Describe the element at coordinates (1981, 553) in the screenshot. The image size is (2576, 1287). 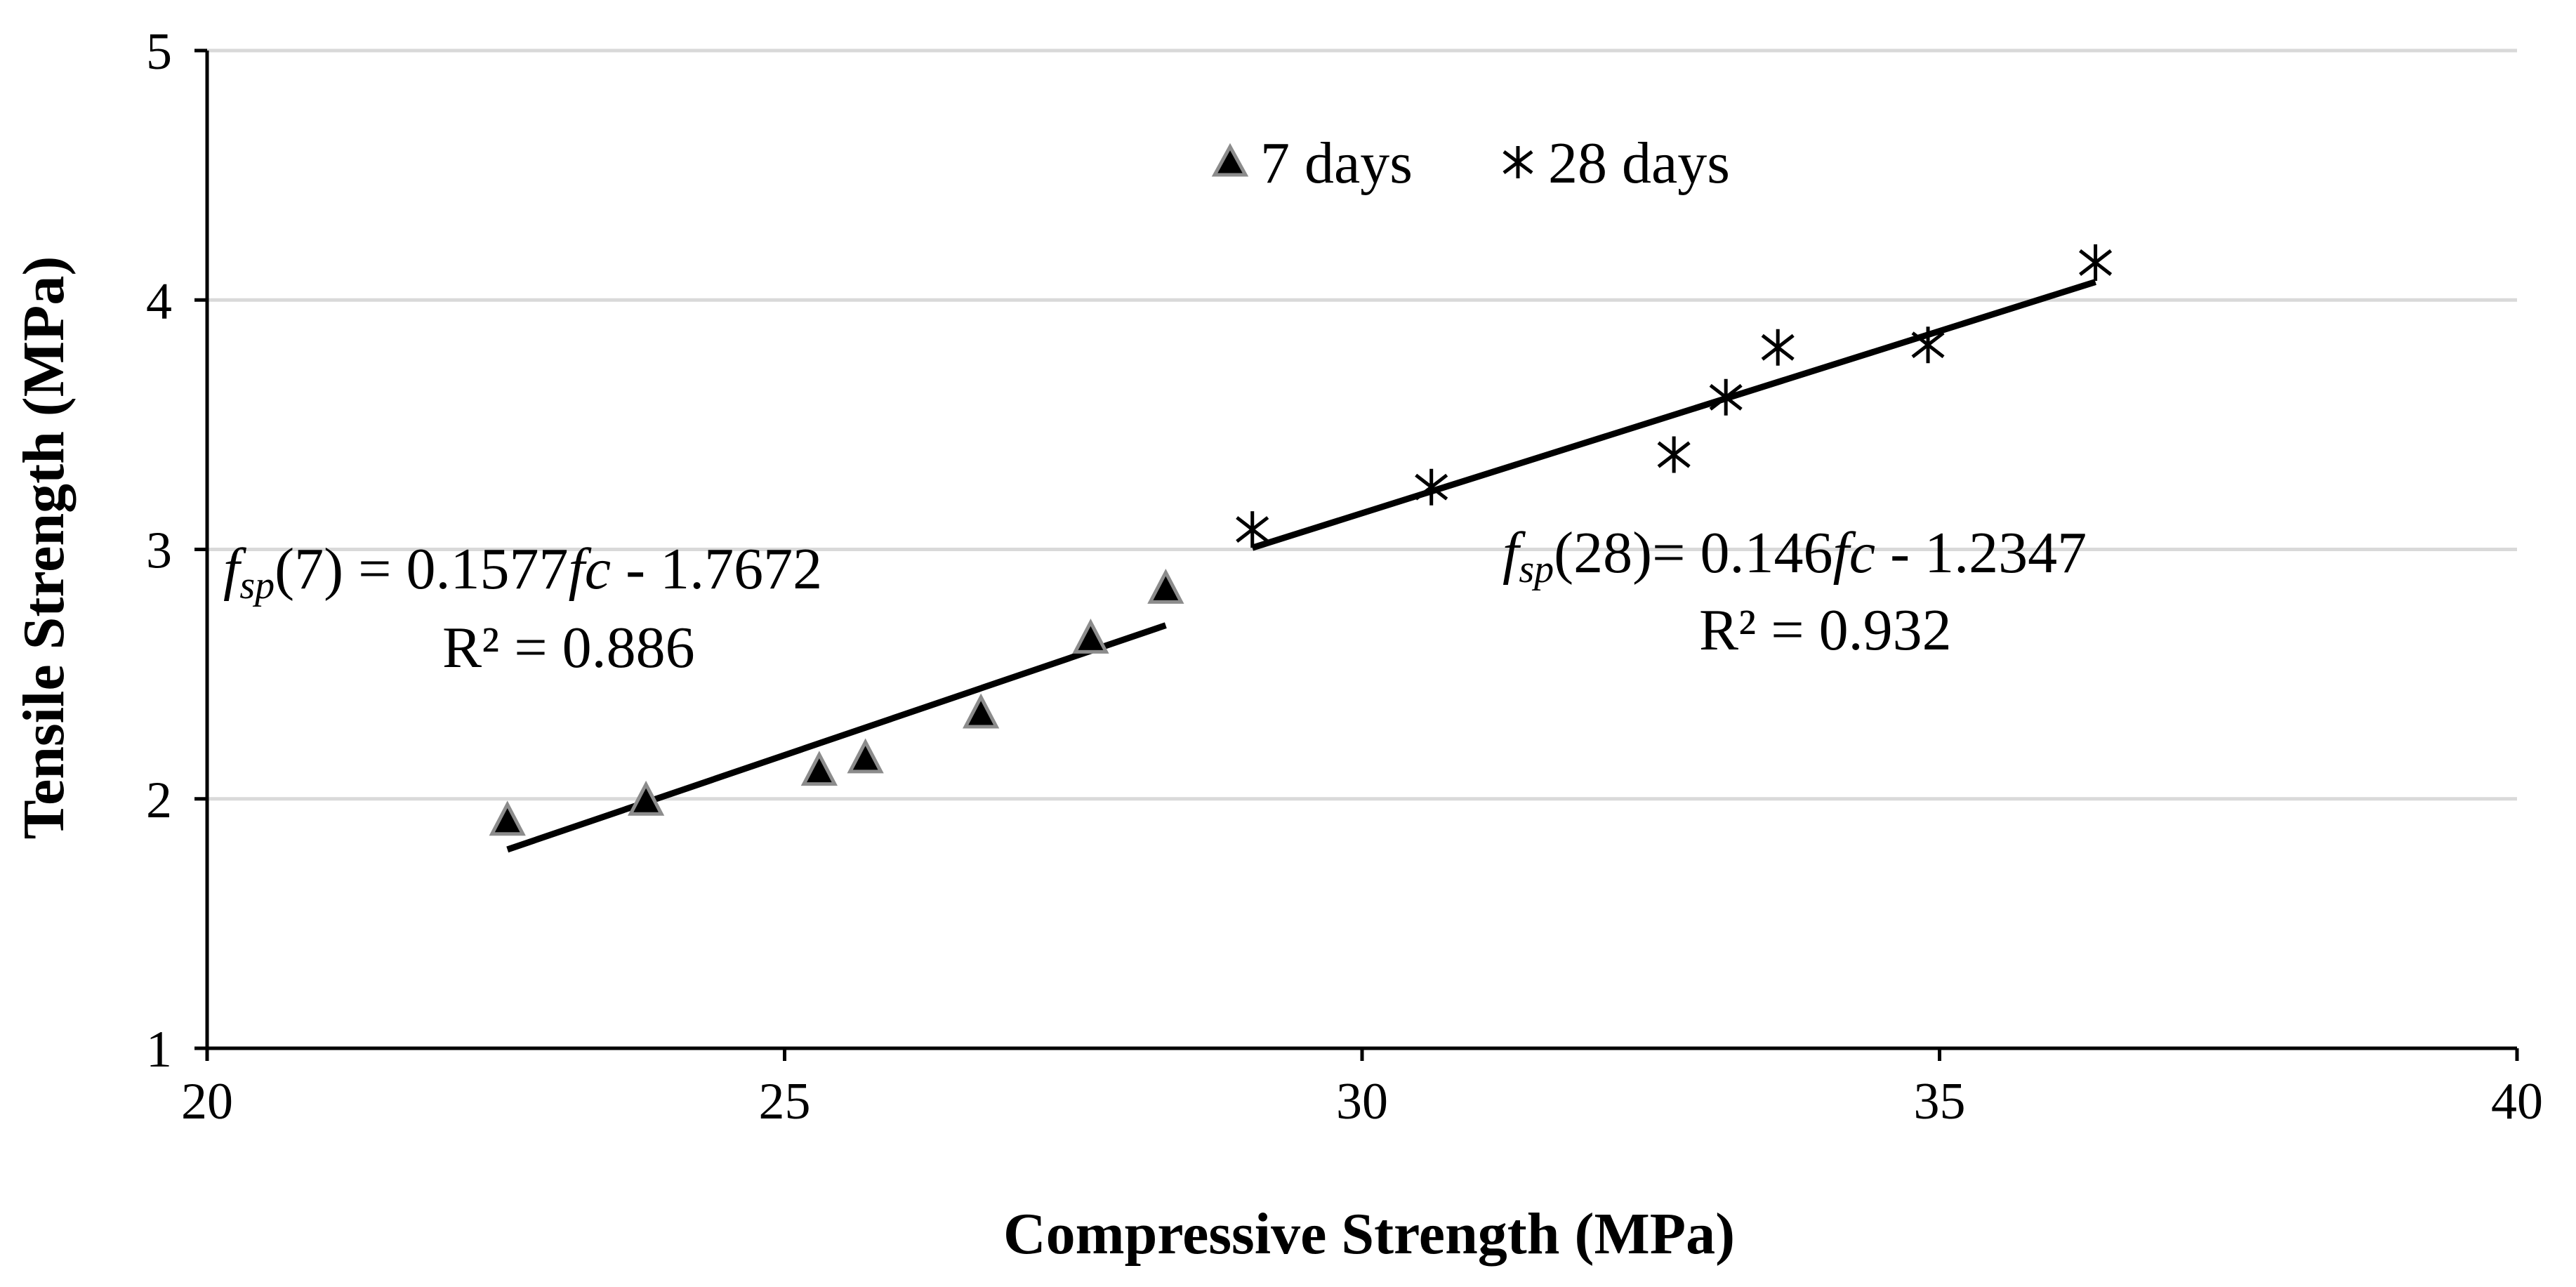
I see `eq28-suffix: - 1.2347` at that location.